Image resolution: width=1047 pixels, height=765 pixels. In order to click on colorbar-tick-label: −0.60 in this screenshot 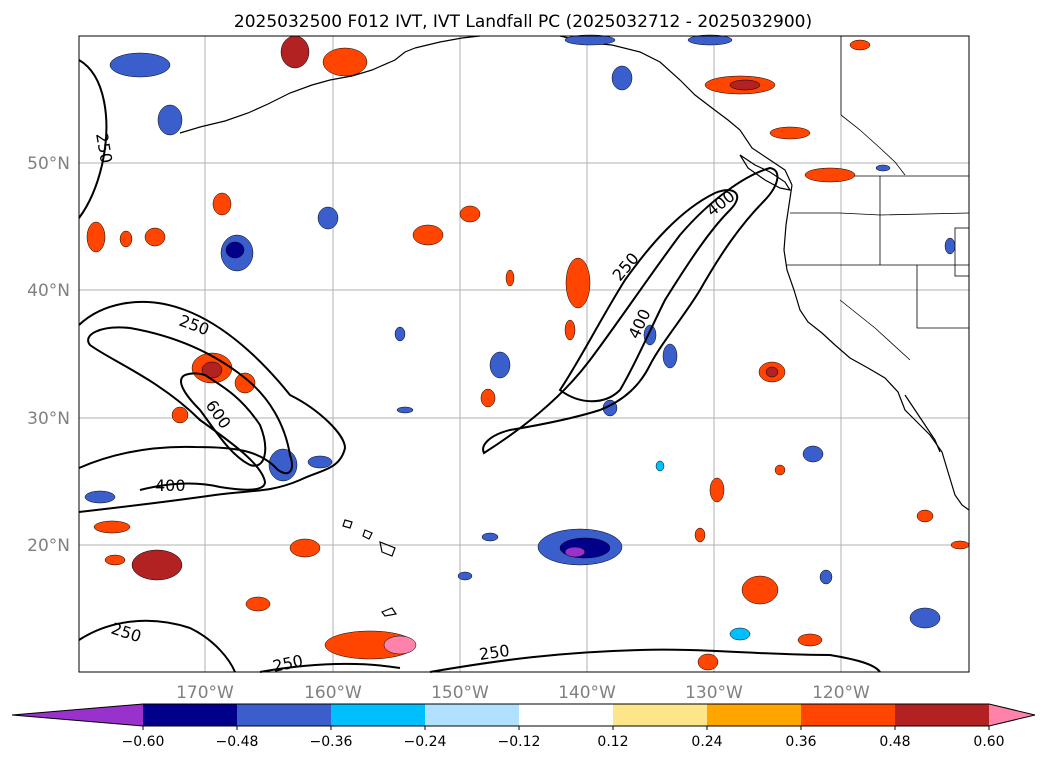, I will do `click(143, 742)`.